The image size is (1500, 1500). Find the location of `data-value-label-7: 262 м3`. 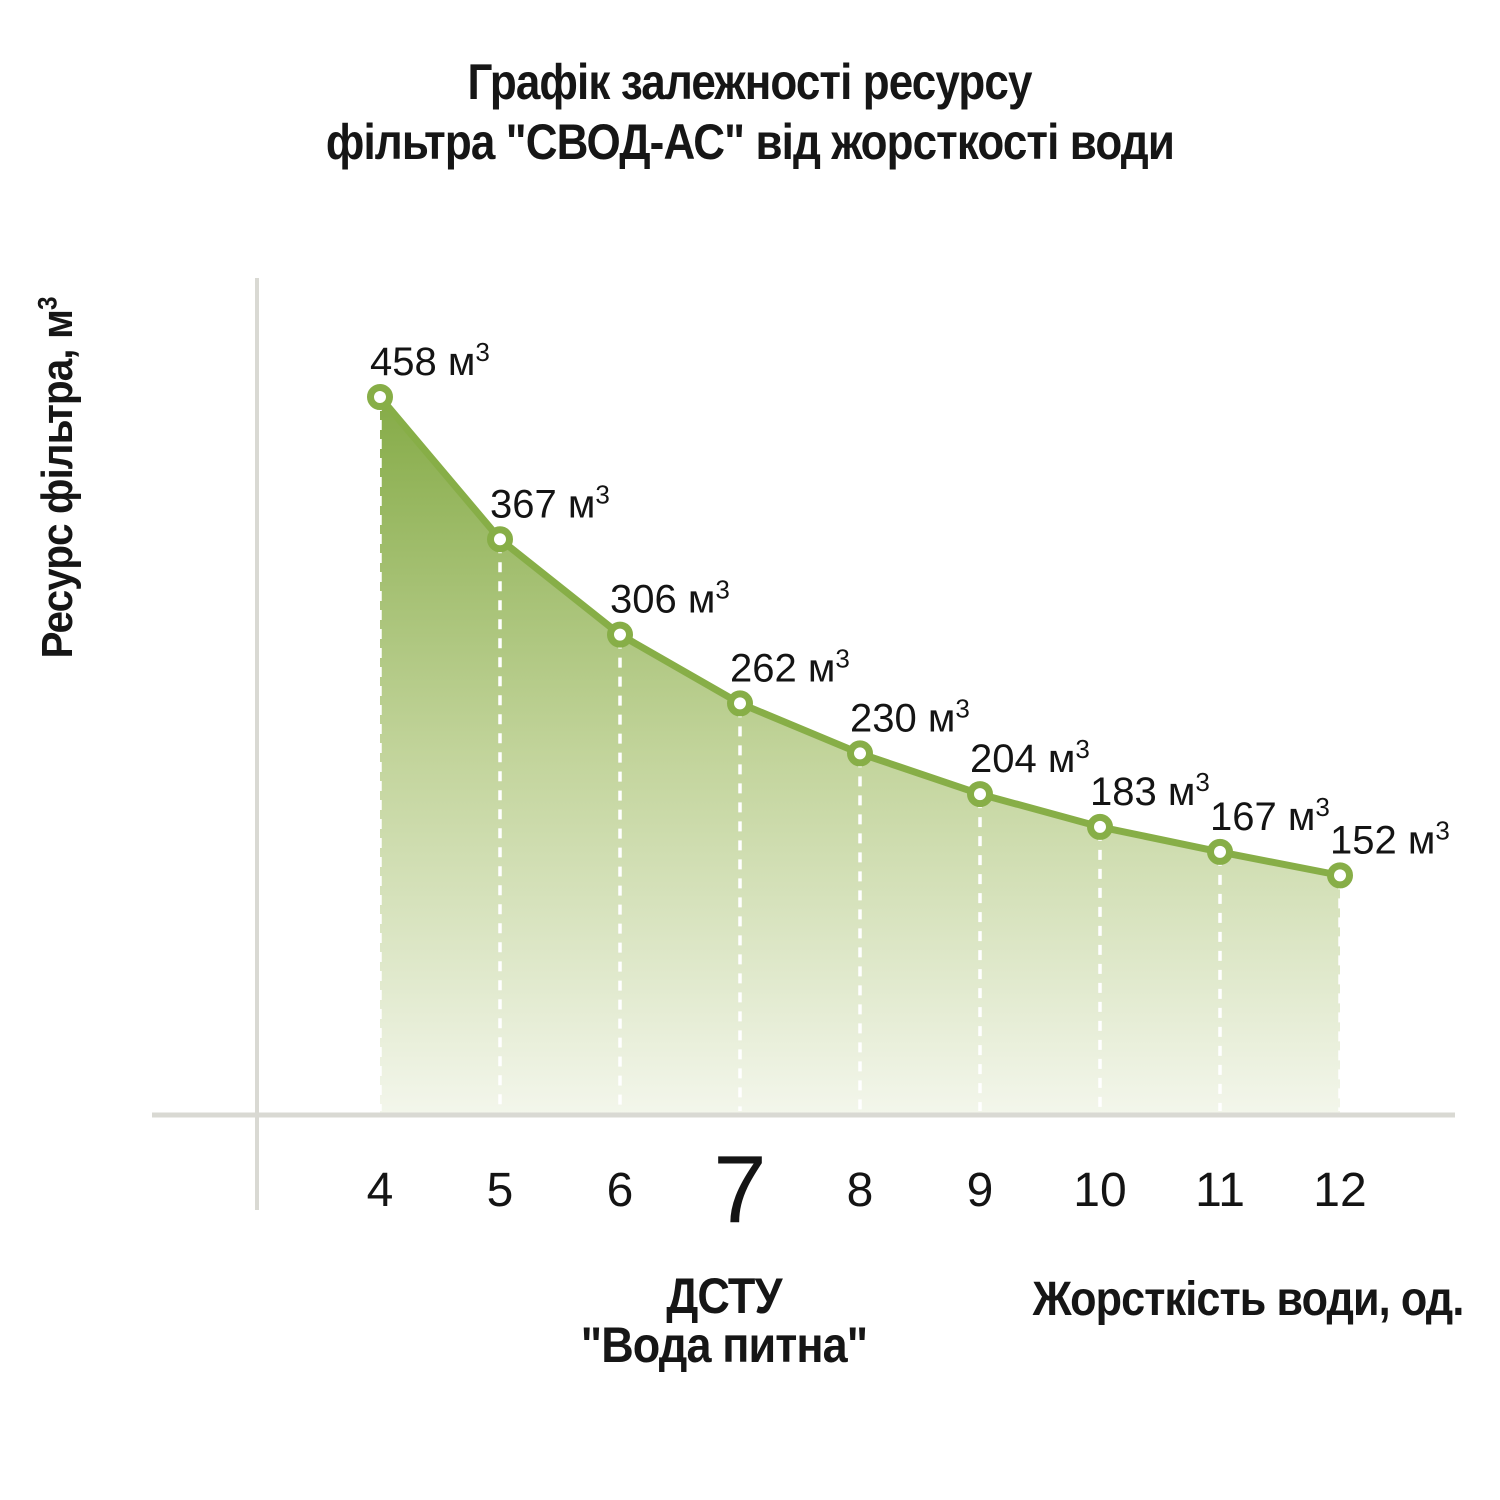

data-value-label-7: 262 м3 is located at coordinates (790, 666).